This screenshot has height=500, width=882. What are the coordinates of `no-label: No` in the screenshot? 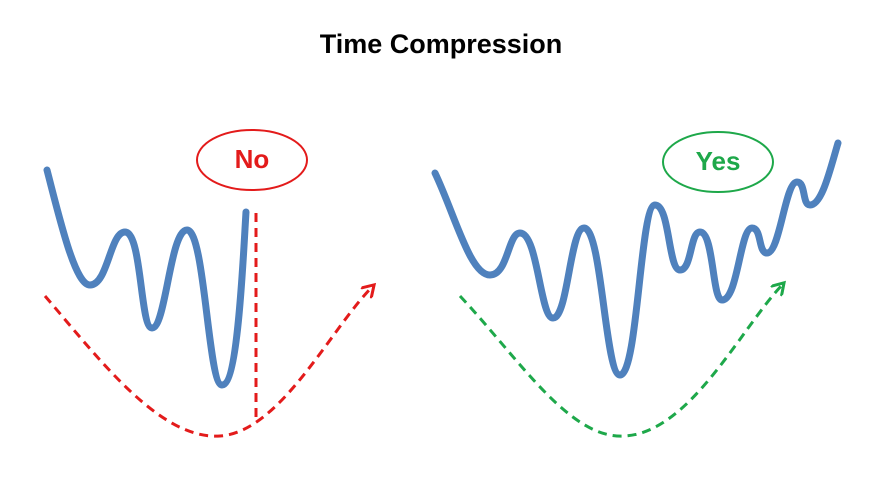 It's located at (252, 159).